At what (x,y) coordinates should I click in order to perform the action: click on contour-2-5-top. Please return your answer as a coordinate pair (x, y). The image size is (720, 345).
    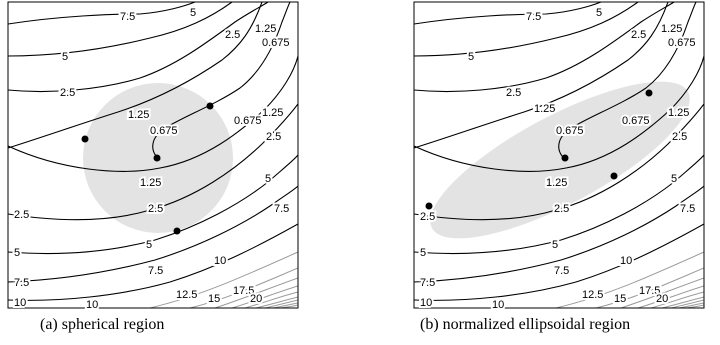
    Looking at the image, I should click on (138, 47).